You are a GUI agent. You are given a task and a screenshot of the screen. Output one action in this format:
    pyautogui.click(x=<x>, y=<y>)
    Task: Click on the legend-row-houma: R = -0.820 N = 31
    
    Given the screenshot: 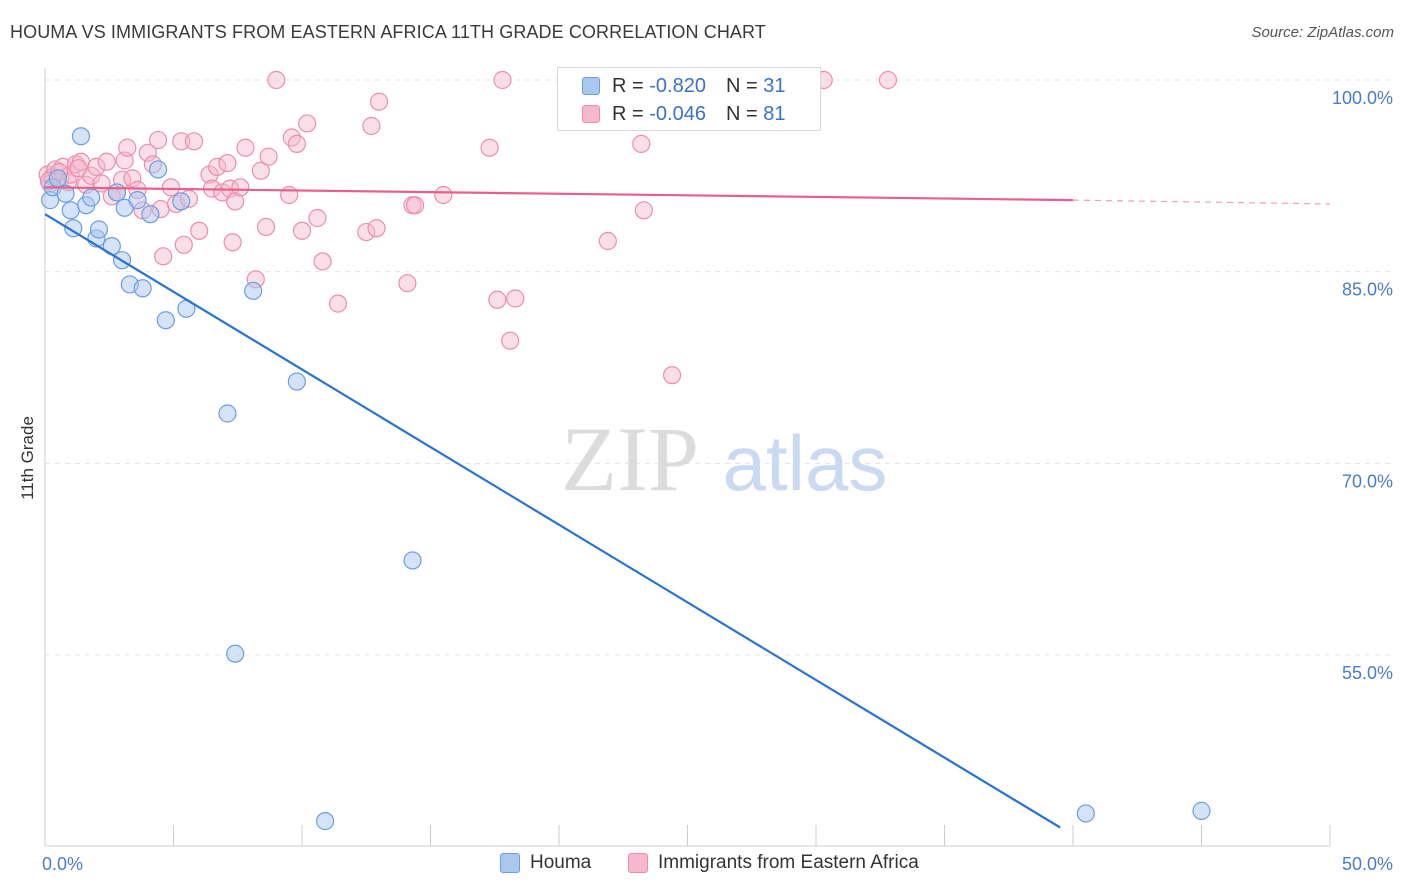 What is the action you would take?
    pyautogui.click(x=683, y=86)
    